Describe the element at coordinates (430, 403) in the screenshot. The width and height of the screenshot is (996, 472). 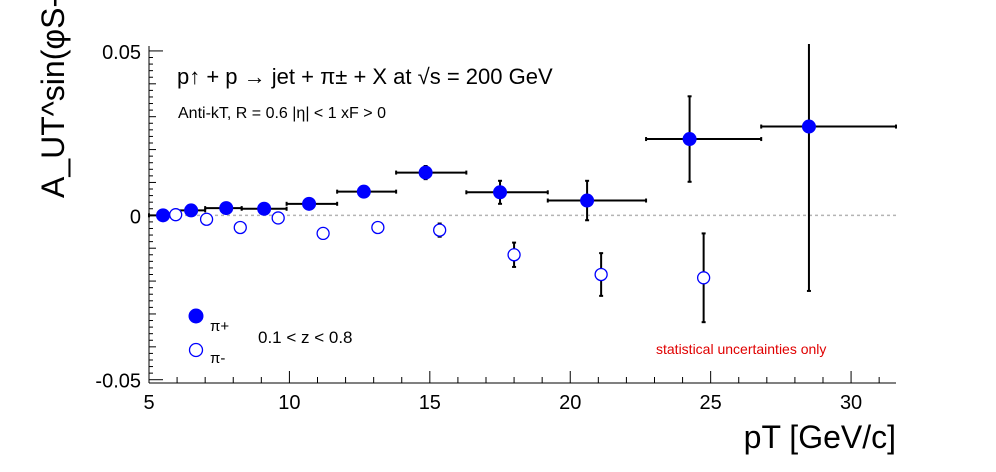
I see `x-tick-label: 15` at that location.